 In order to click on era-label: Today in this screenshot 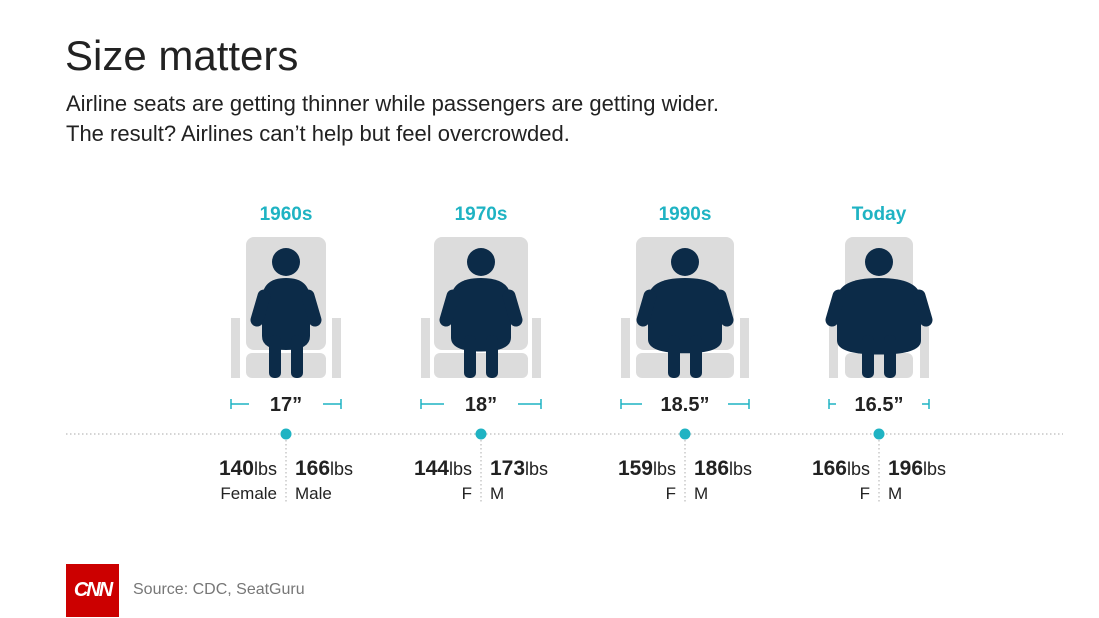, I will do `click(879, 214)`.